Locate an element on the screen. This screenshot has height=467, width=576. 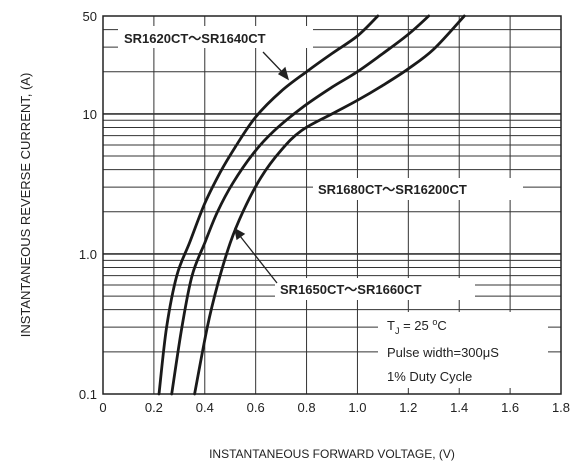
tj-value: = 25 is located at coordinates (415, 325).